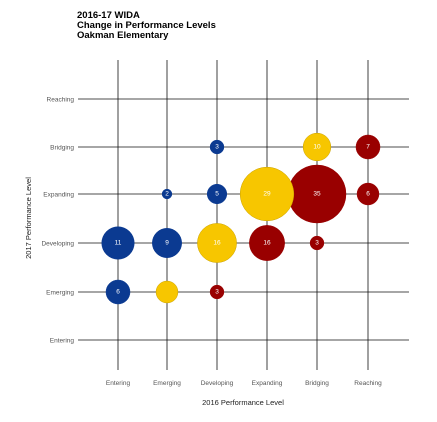 This screenshot has width=437, height=422. What do you see at coordinates (108, 15) in the screenshot?
I see `title-line-1: 2016-17 WIDA` at bounding box center [108, 15].